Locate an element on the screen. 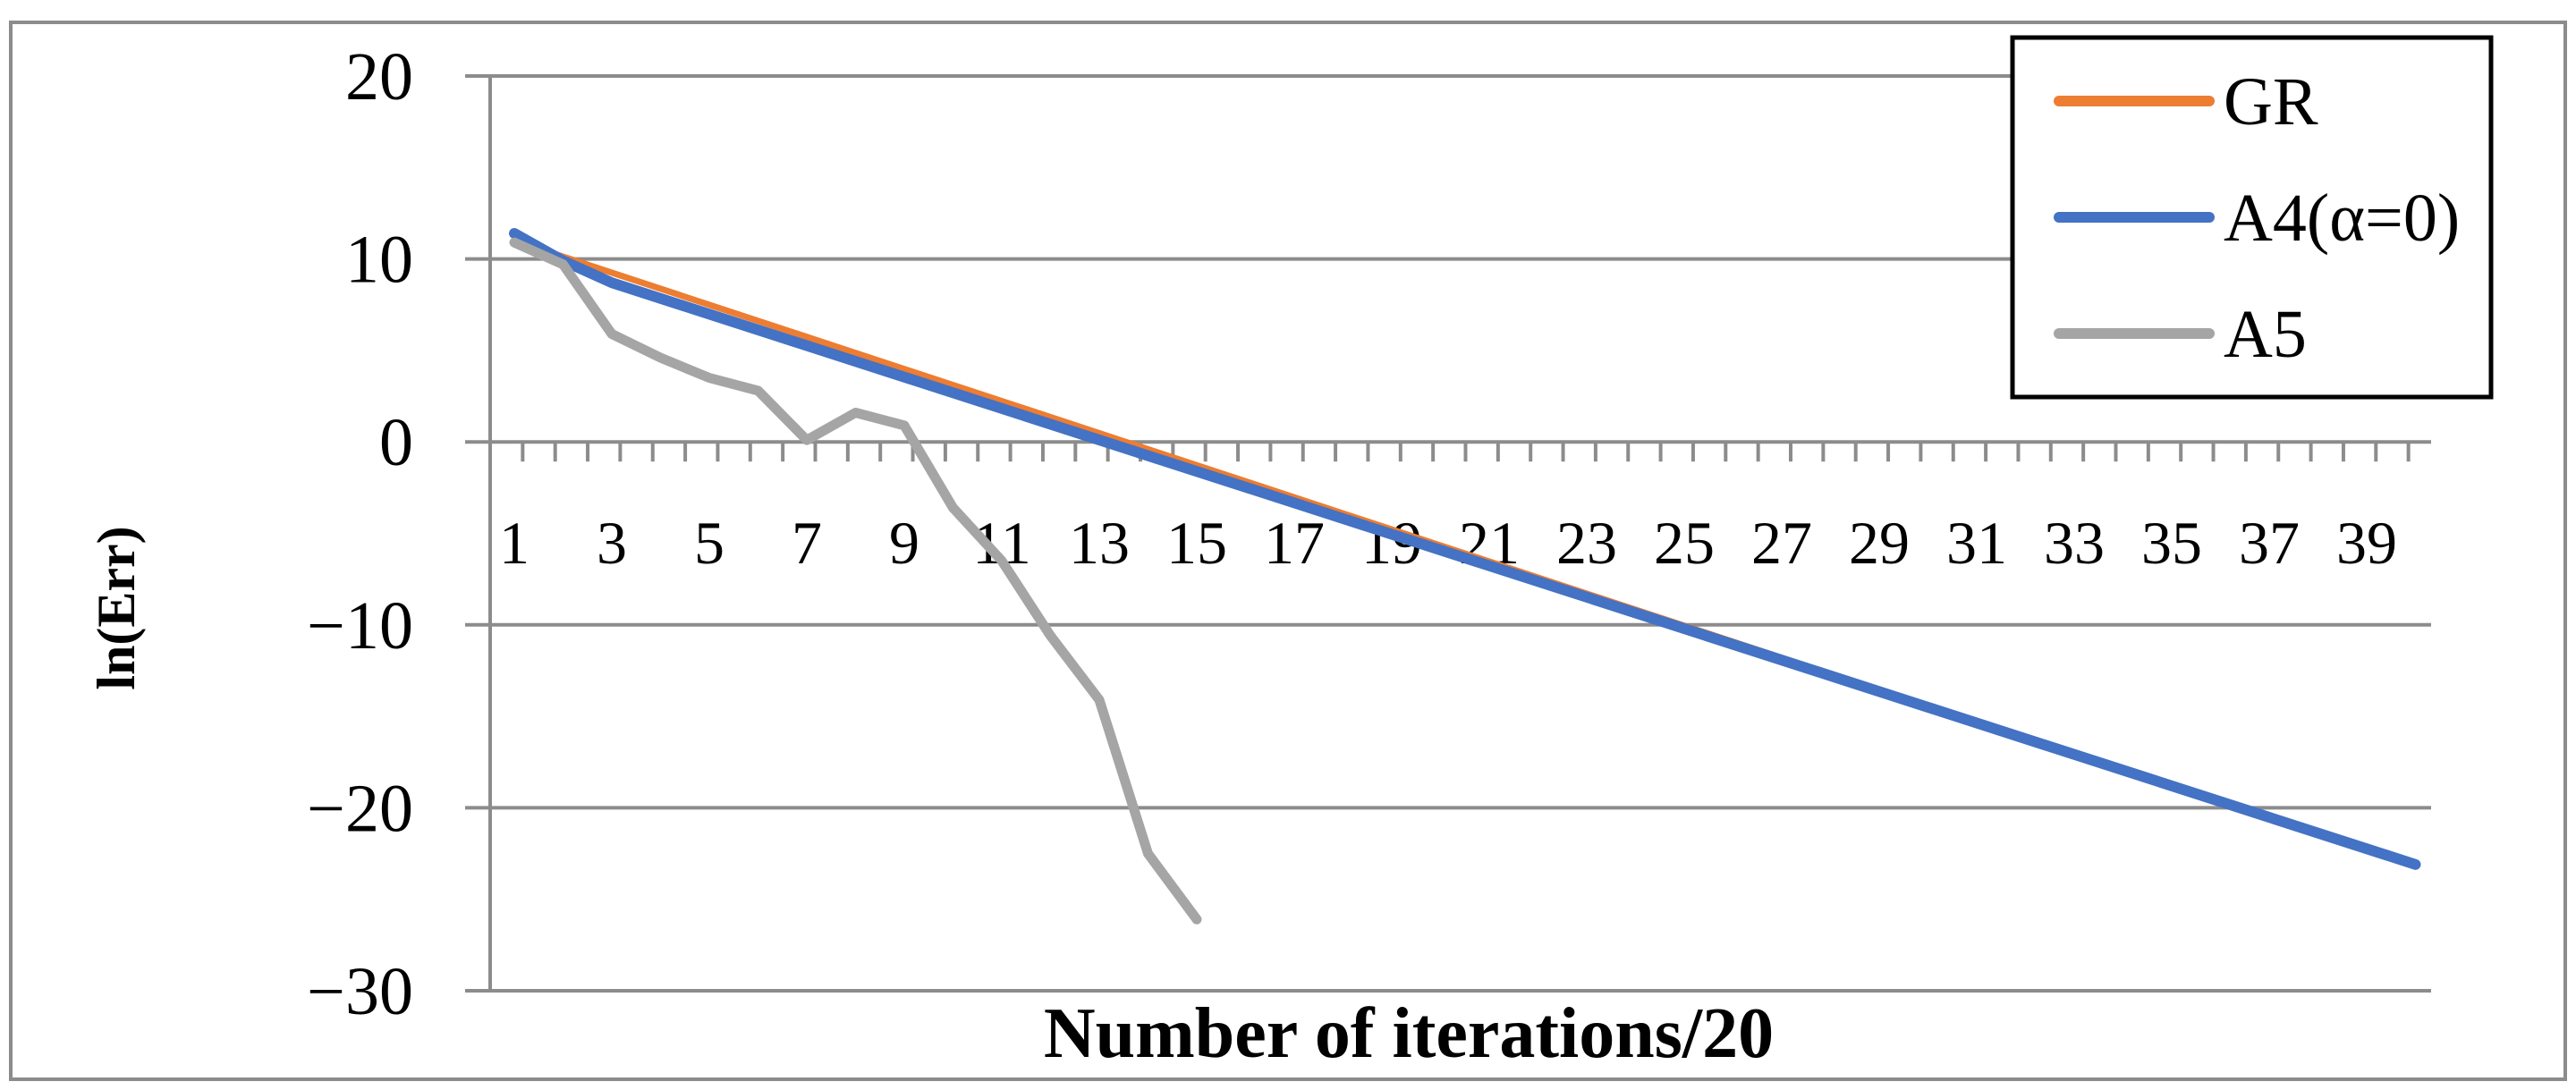 The image size is (2576, 1090). legend: GR A4(α=0) A5 is located at coordinates (2252, 217).